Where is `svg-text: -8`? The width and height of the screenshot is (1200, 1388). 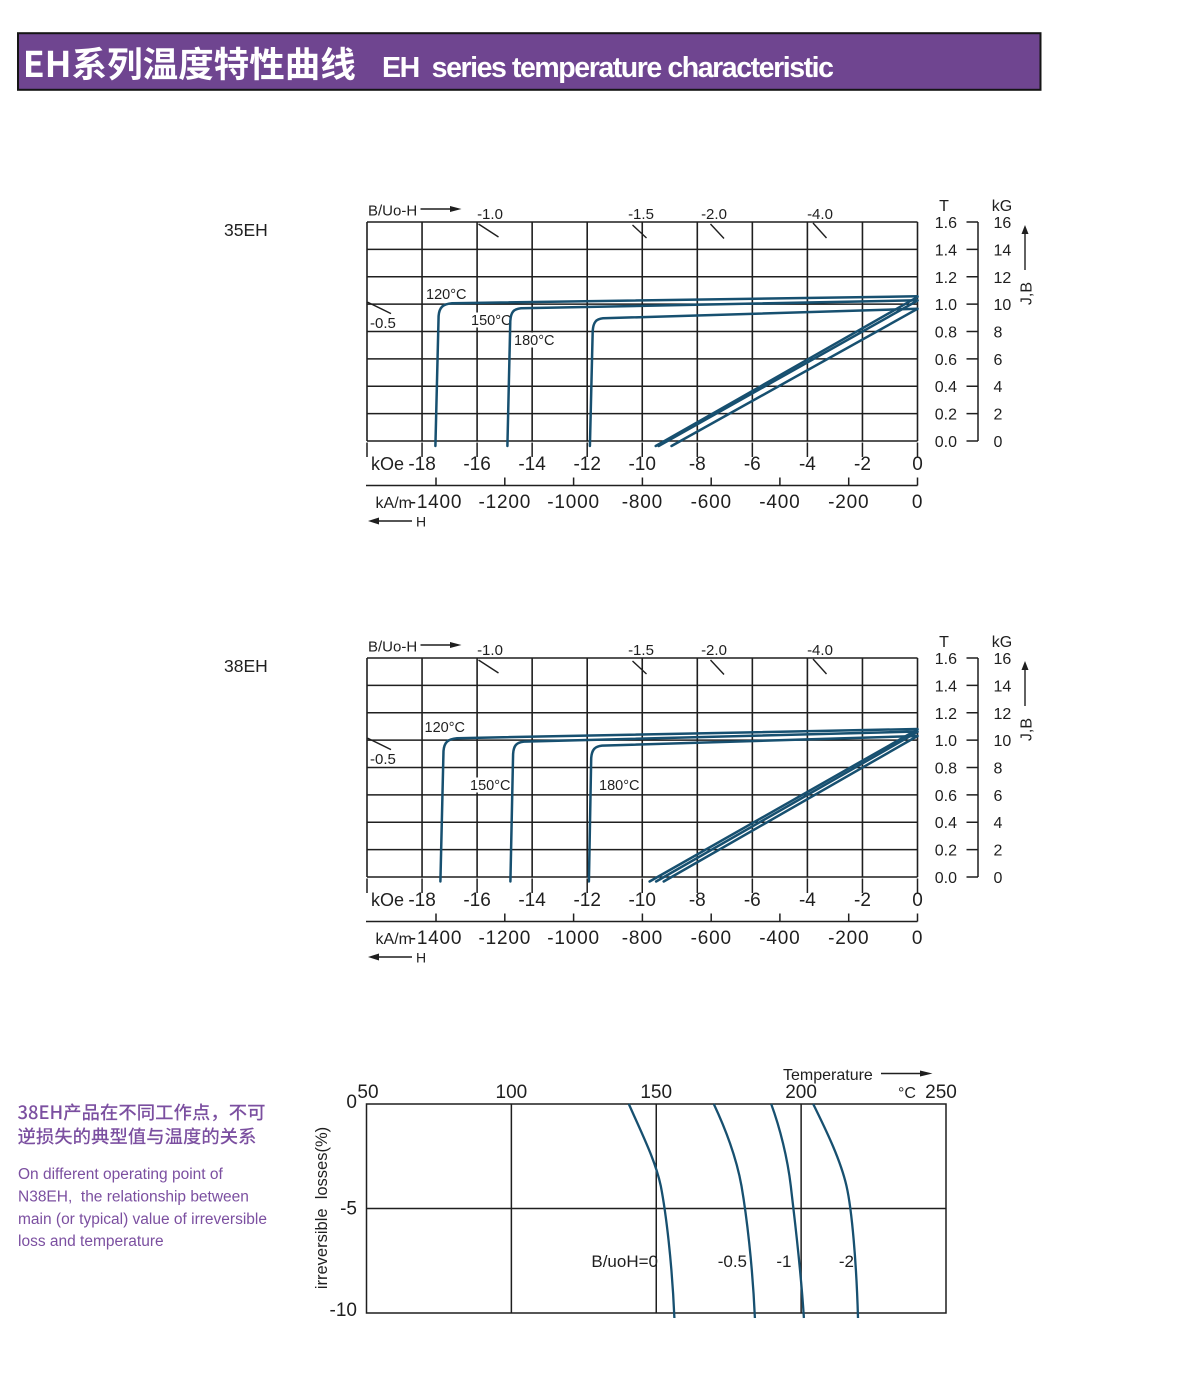
svg-text: -8 is located at coordinates (697, 464).